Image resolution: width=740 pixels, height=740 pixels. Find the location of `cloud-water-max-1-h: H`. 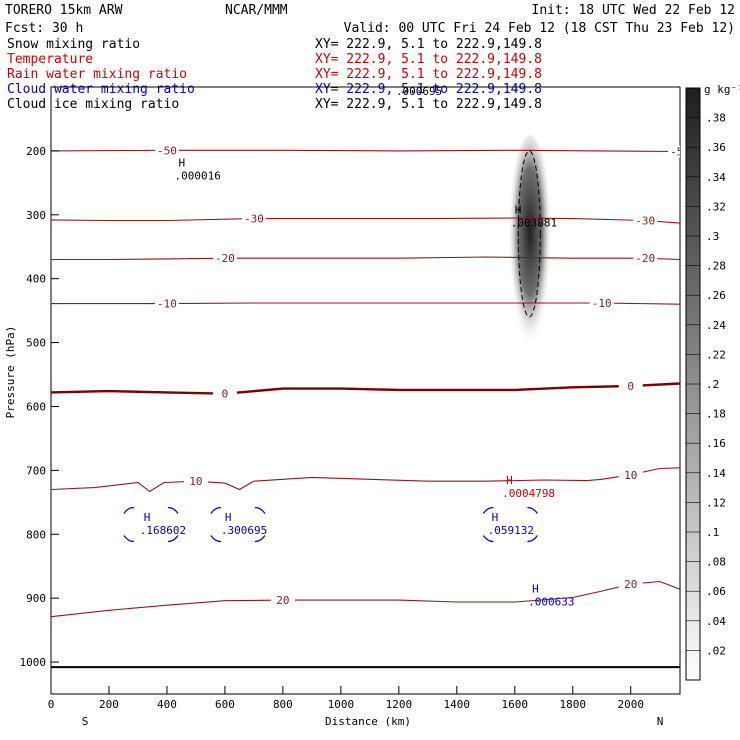

cloud-water-max-1-h: H is located at coordinates (228, 517).